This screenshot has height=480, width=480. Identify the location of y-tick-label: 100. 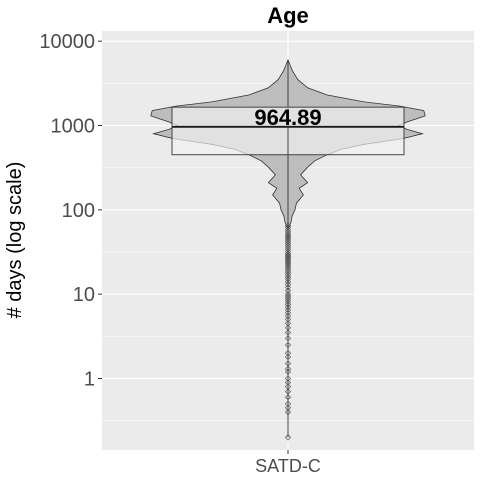
(78, 211).